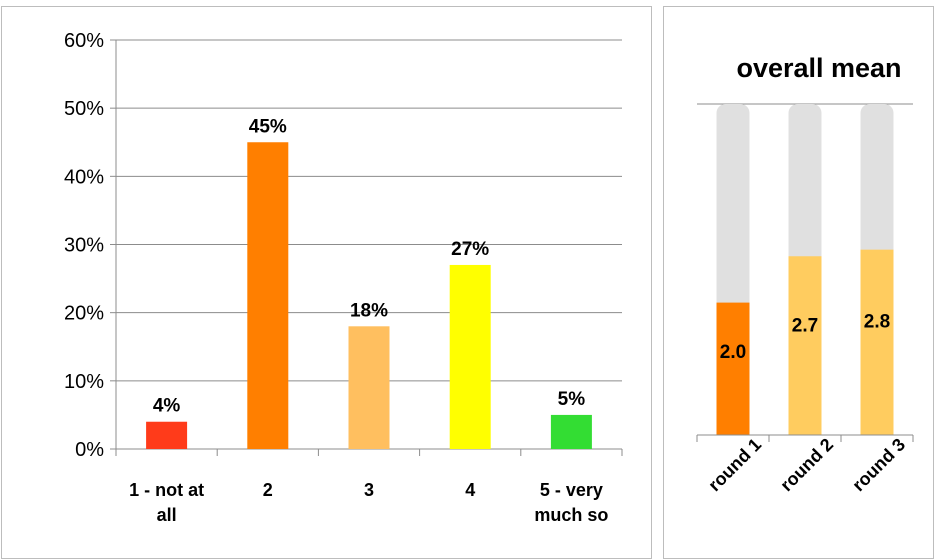 The width and height of the screenshot is (934, 560). What do you see at coordinates (369, 490) in the screenshot?
I see `category-label: 3` at bounding box center [369, 490].